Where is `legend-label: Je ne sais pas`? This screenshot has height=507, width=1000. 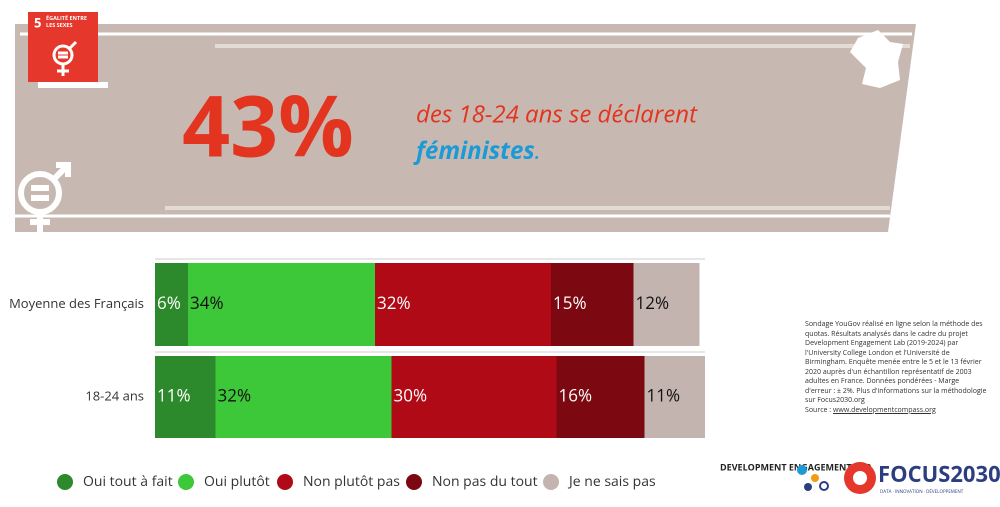
legend-label: Je ne sais pas is located at coordinates (611, 481).